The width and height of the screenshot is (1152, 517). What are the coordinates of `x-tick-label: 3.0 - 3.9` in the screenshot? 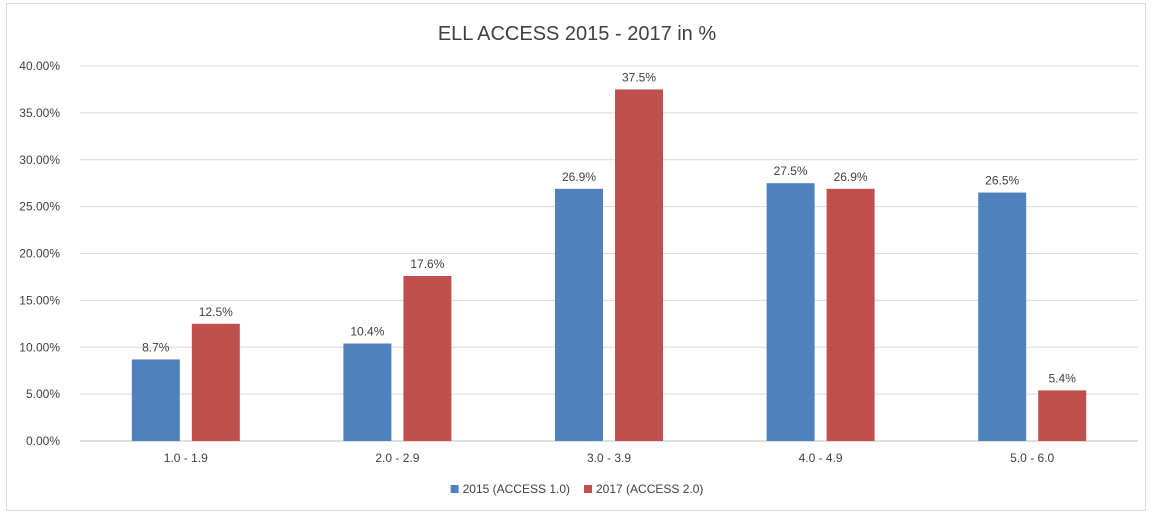 It's located at (609, 458).